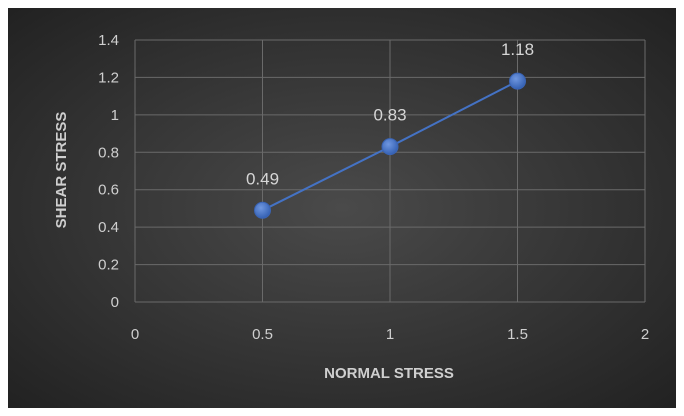  I want to click on y-axis-title: SHEAR STRESS, so click(61, 170).